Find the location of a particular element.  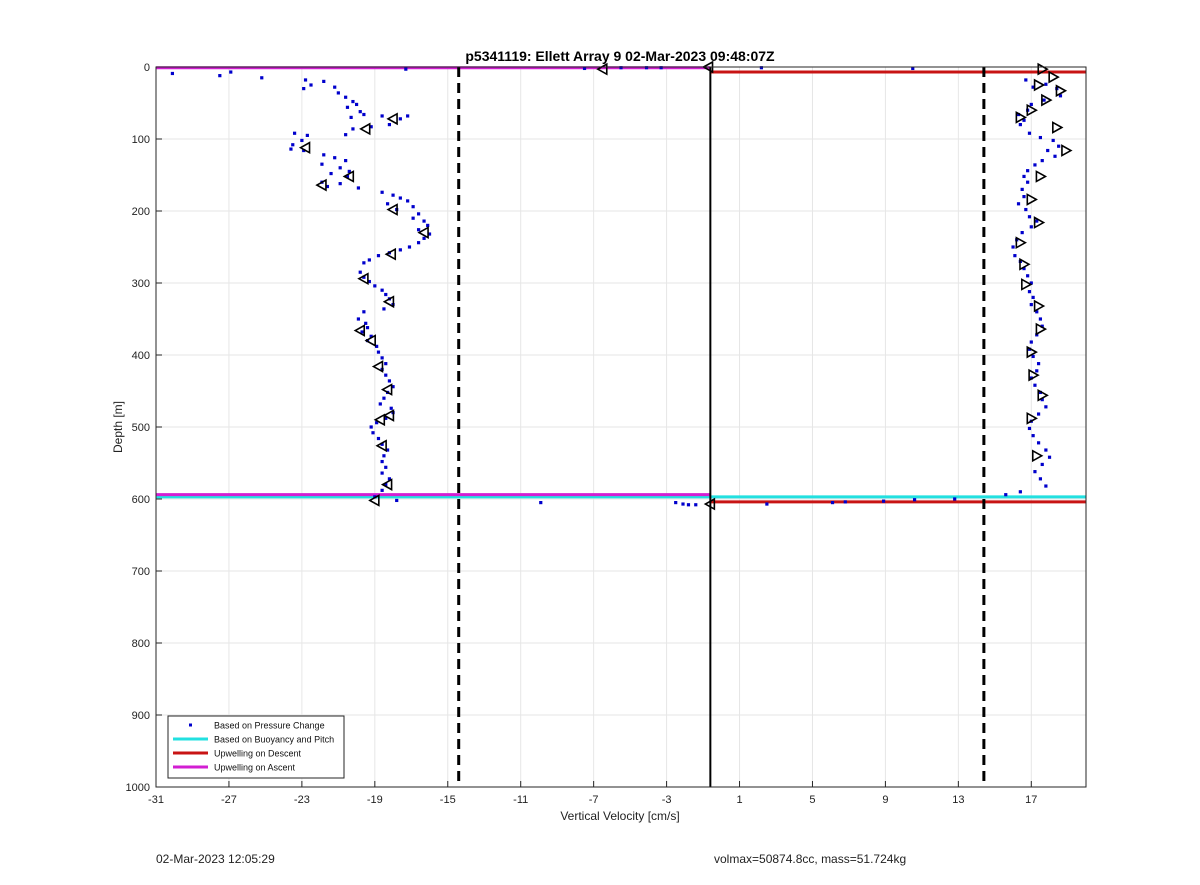

x-tick-label: 9 is located at coordinates (885, 800).